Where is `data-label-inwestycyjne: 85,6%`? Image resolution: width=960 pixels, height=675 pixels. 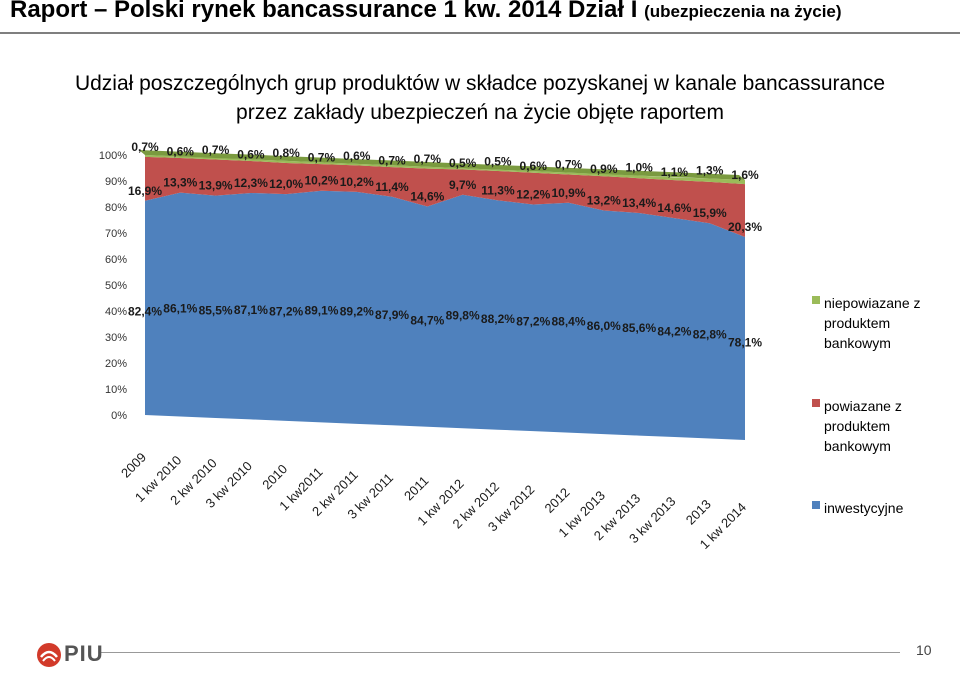
data-label-inwestycyjne: 85,6% is located at coordinates (639, 328).